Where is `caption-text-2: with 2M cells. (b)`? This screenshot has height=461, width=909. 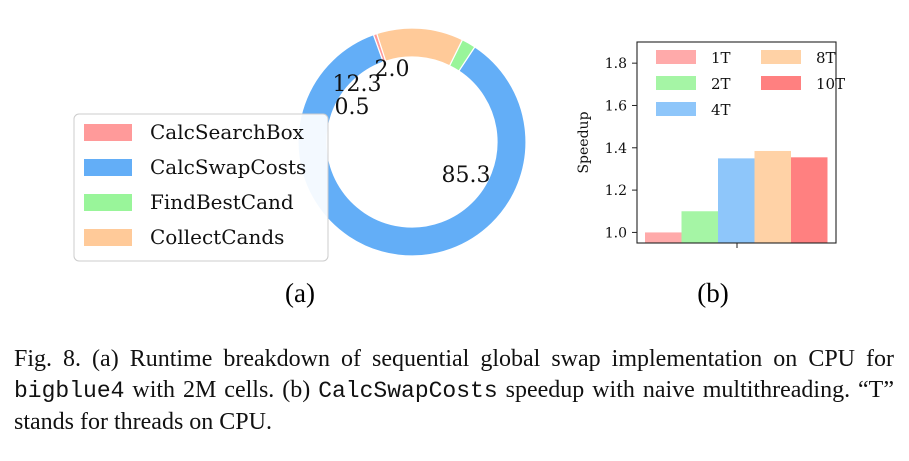
caption-text-2: with 2M cells. (b) is located at coordinates (221, 390).